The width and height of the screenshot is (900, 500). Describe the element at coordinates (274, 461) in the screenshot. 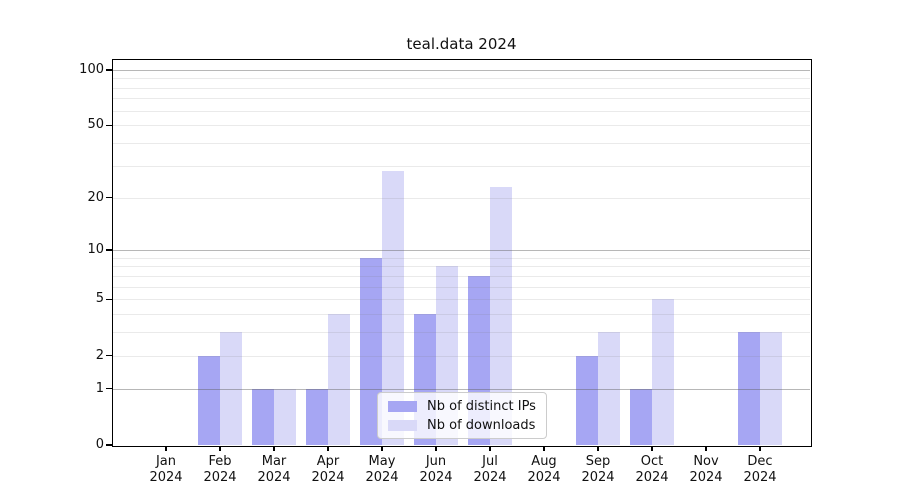

I see `x-tick-month-mar-2024: Mar` at that location.